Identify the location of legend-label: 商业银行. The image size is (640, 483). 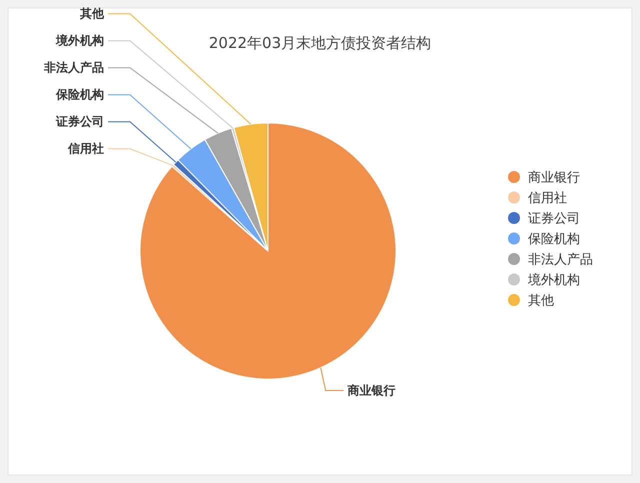
(554, 178).